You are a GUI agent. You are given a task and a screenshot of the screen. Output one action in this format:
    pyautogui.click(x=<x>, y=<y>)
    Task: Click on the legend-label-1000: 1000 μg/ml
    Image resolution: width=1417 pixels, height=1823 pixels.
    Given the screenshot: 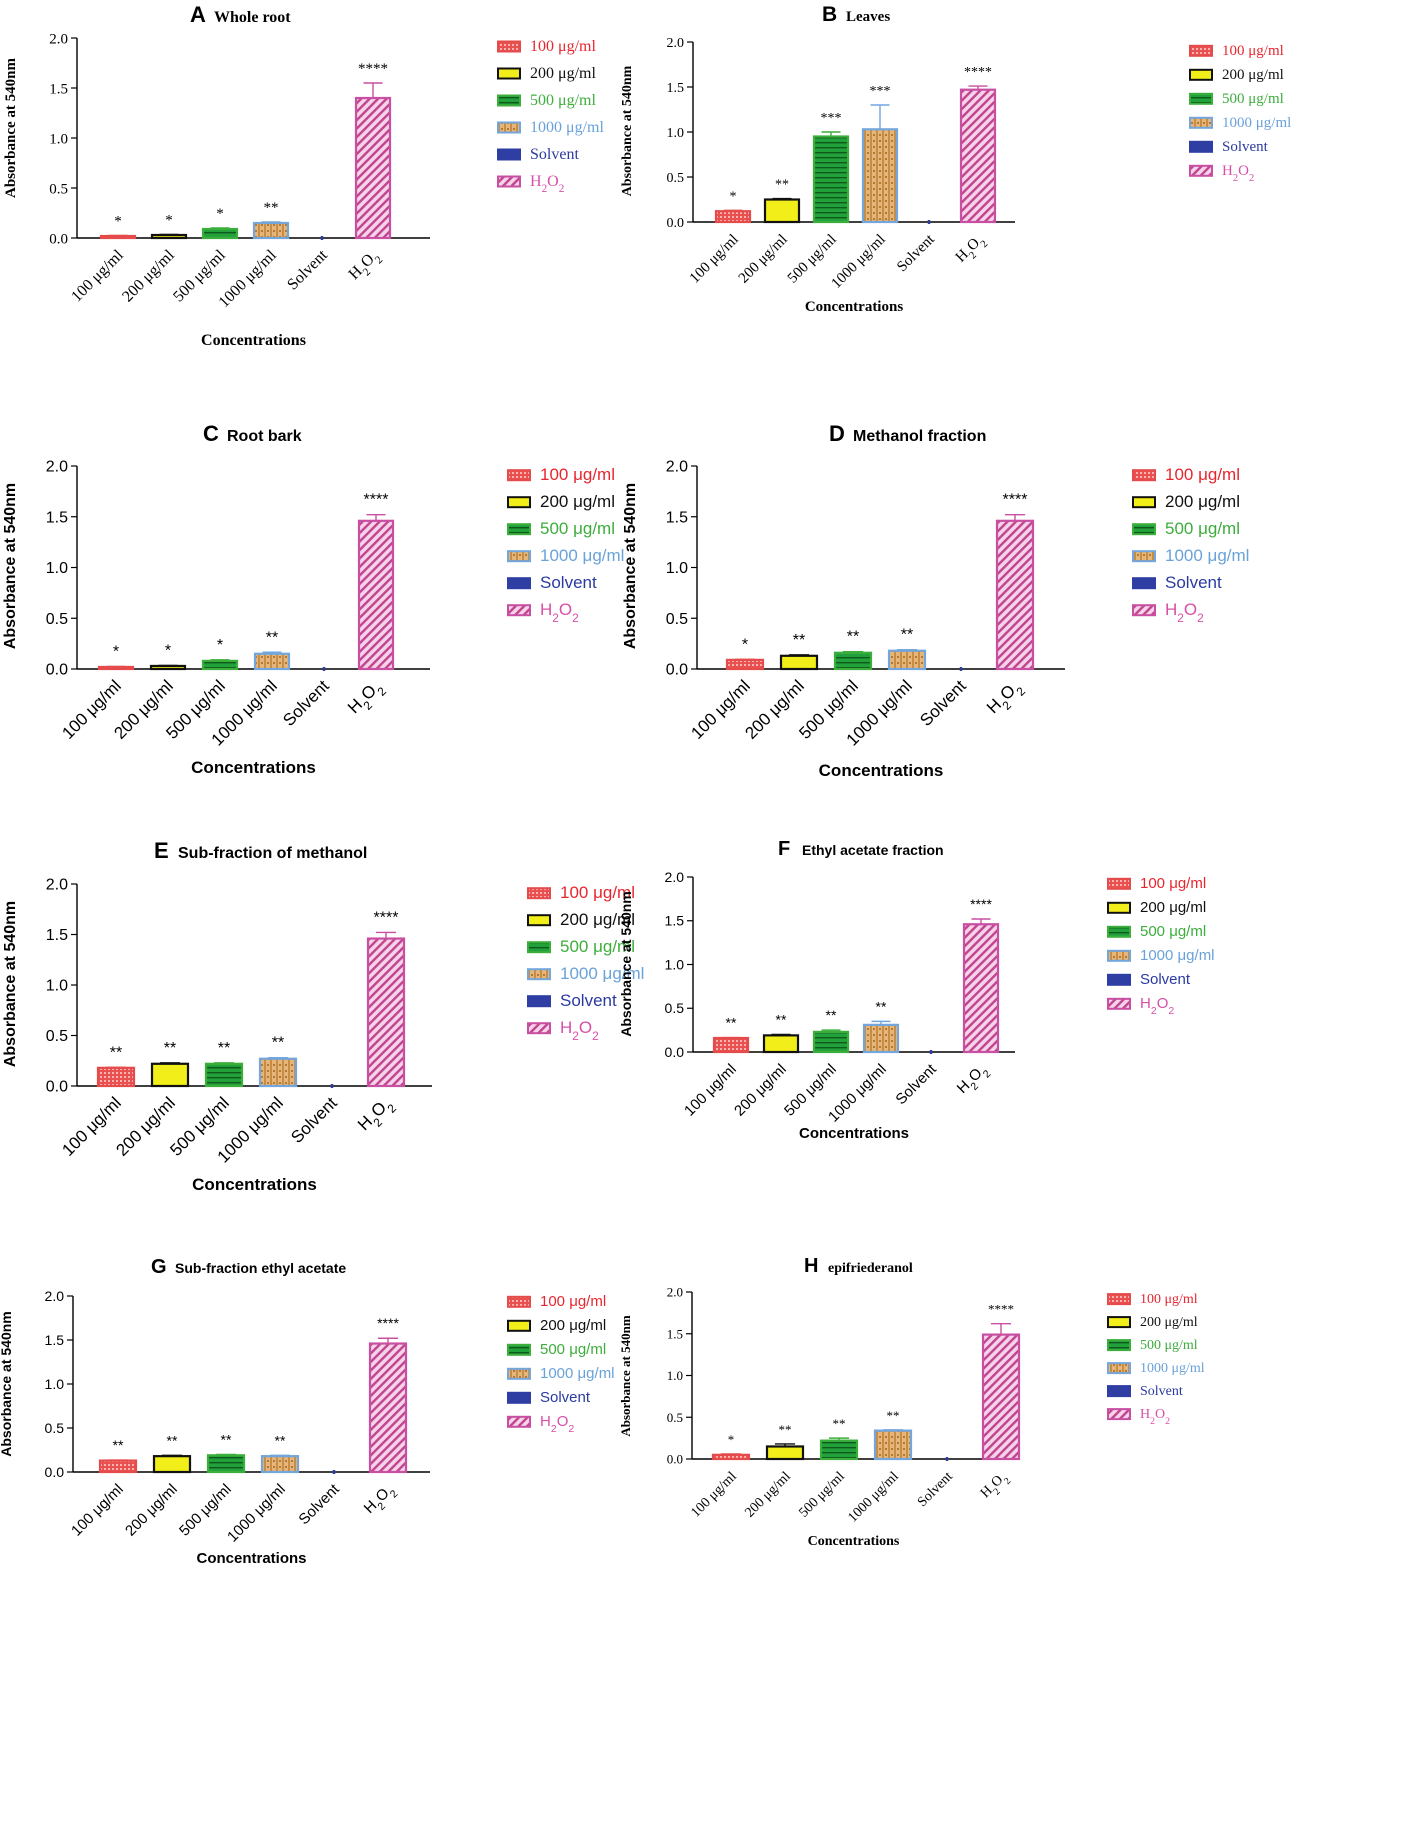 What is the action you would take?
    pyautogui.click(x=582, y=555)
    